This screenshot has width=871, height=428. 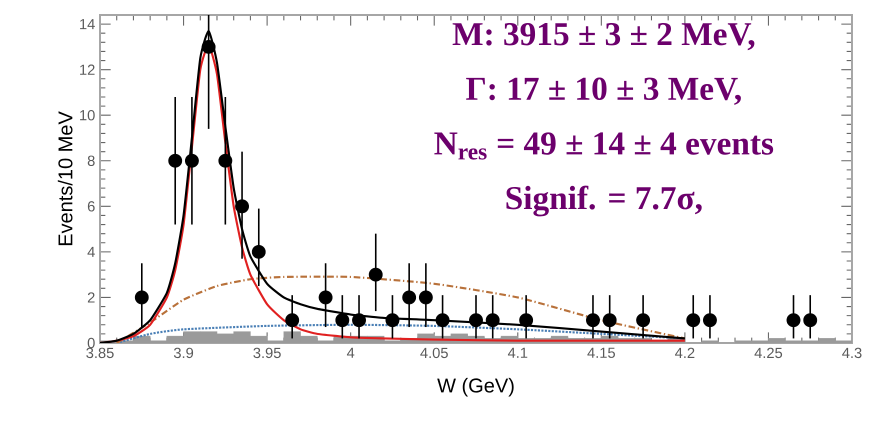 I want to click on annotation: N$_{res}$ = 49 ± 14 ± 4 events, so click(x=604, y=146).